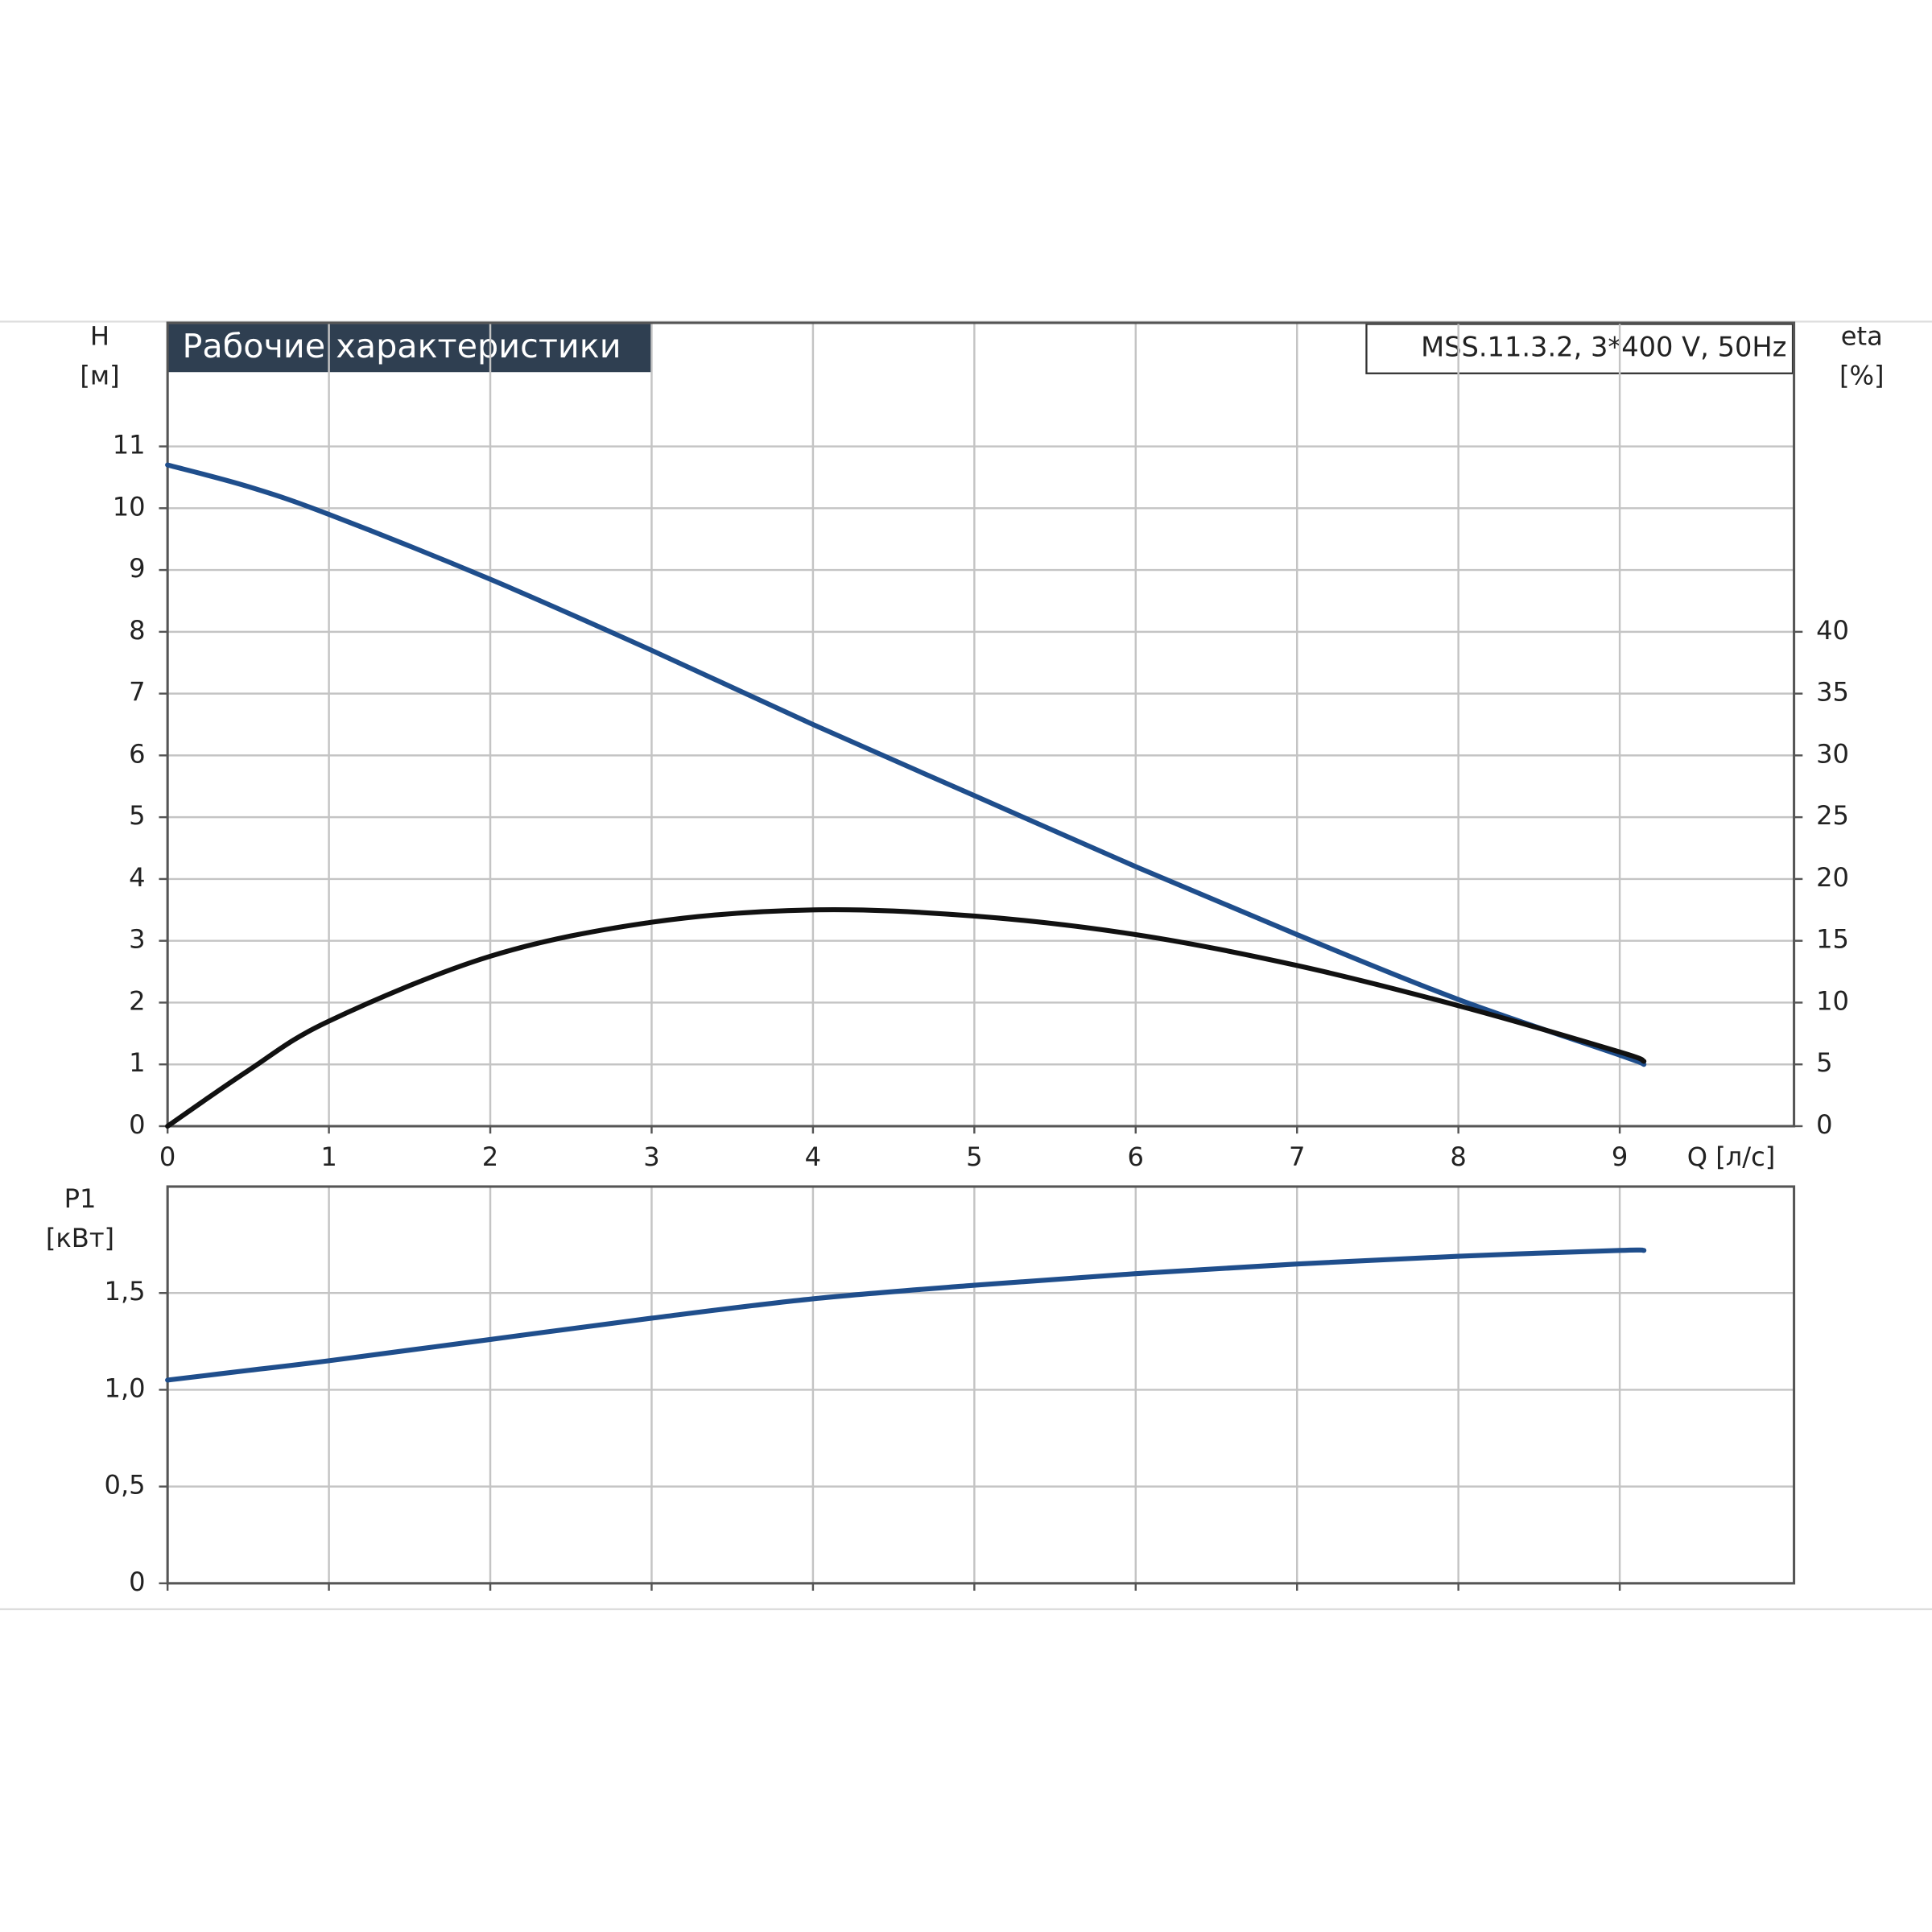 Image resolution: width=1932 pixels, height=1932 pixels. I want to click on x-axis-label: Q [л/с], so click(1731, 1156).